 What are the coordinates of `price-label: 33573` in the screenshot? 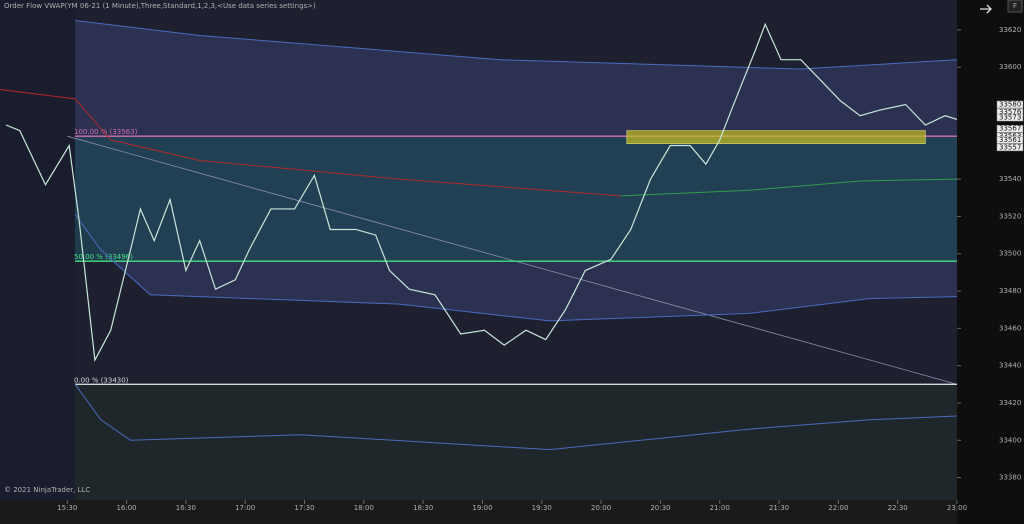 It's located at (1010, 118).